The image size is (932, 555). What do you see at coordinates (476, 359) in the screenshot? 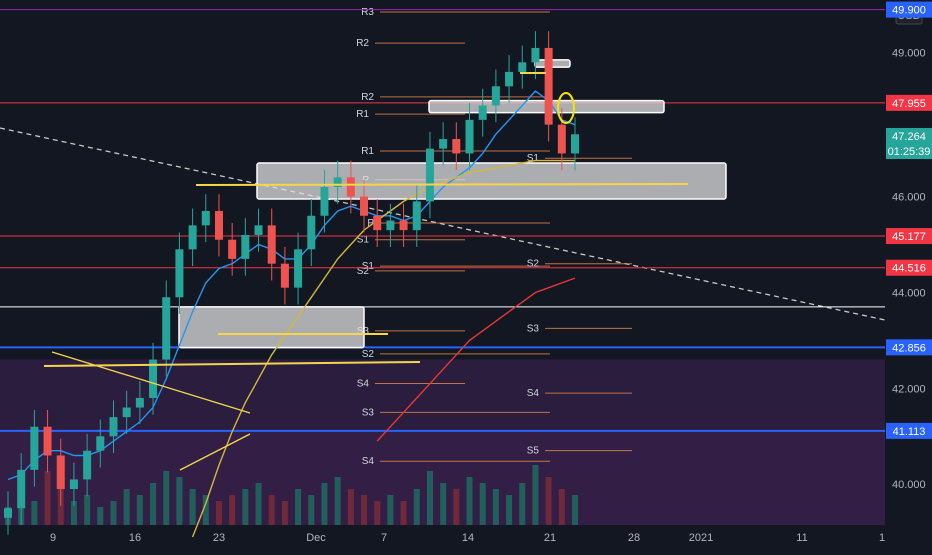
I see `moving-average-line` at bounding box center [476, 359].